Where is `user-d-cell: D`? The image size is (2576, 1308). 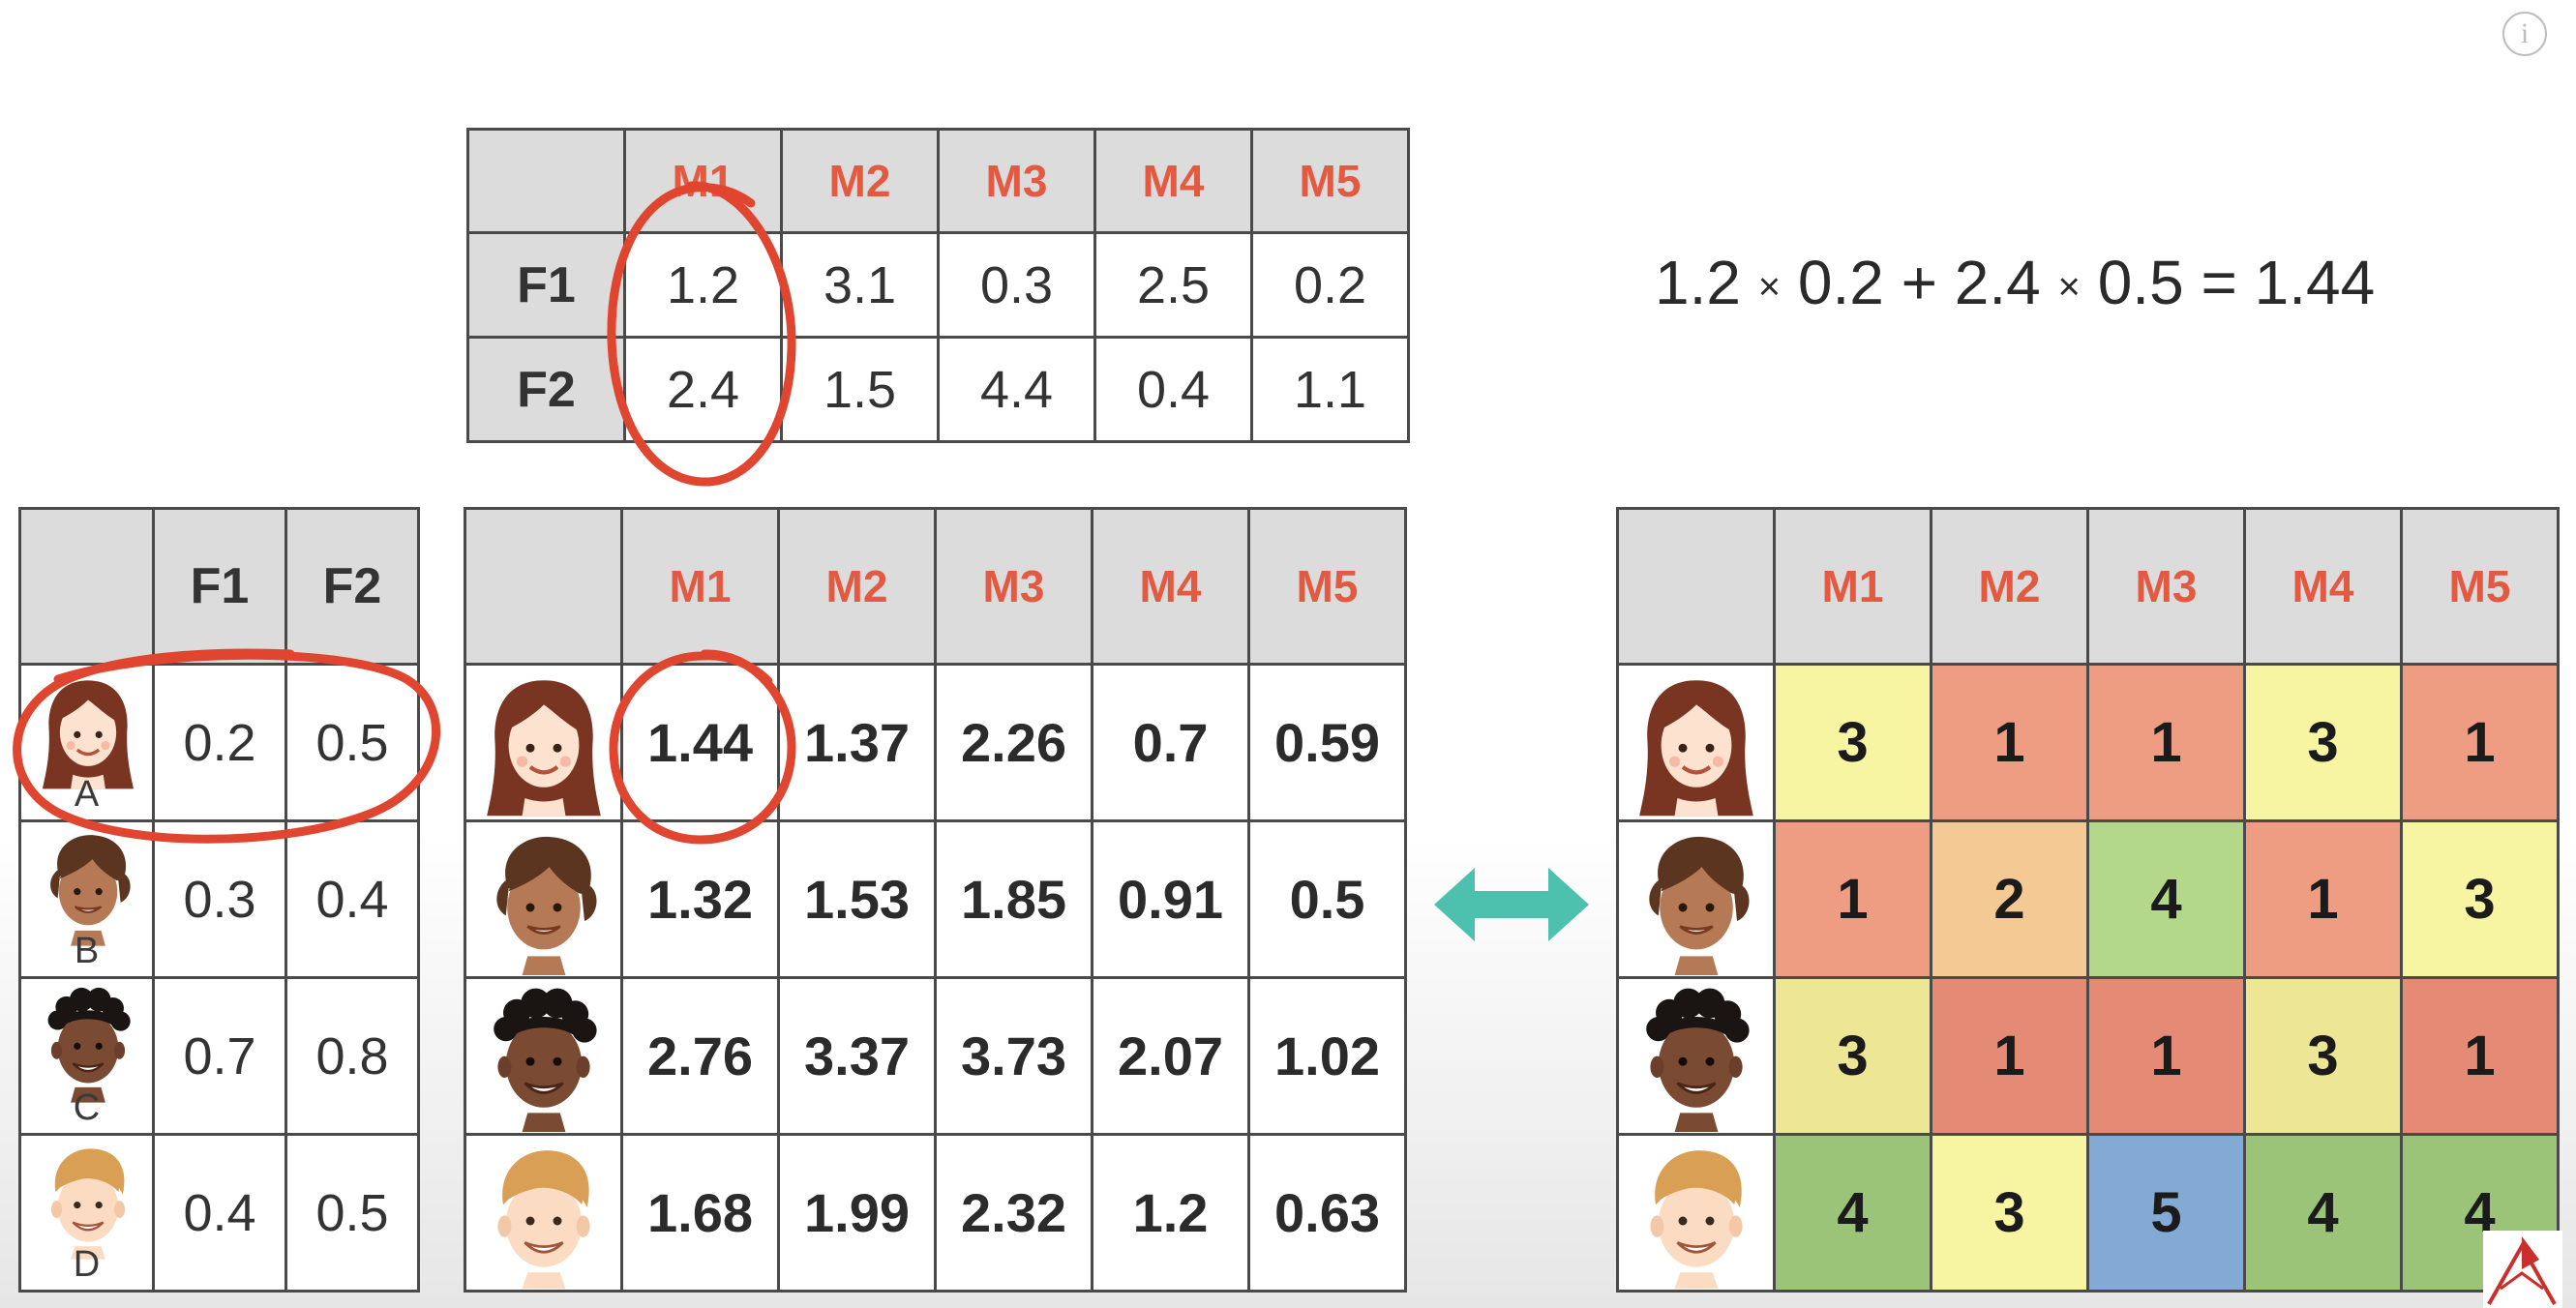 user-d-cell: D is located at coordinates (86, 1213).